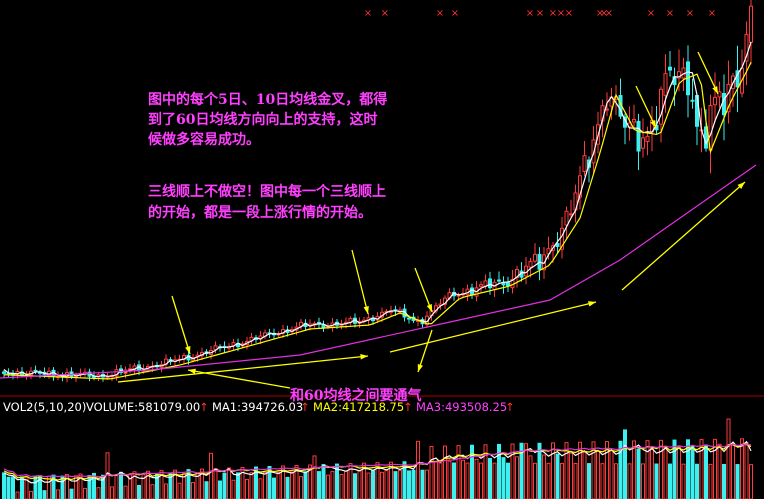  What do you see at coordinates (260, 212) in the screenshot?
I see `note-line: 的开始，都是一段上涨行情的开始。` at bounding box center [260, 212].